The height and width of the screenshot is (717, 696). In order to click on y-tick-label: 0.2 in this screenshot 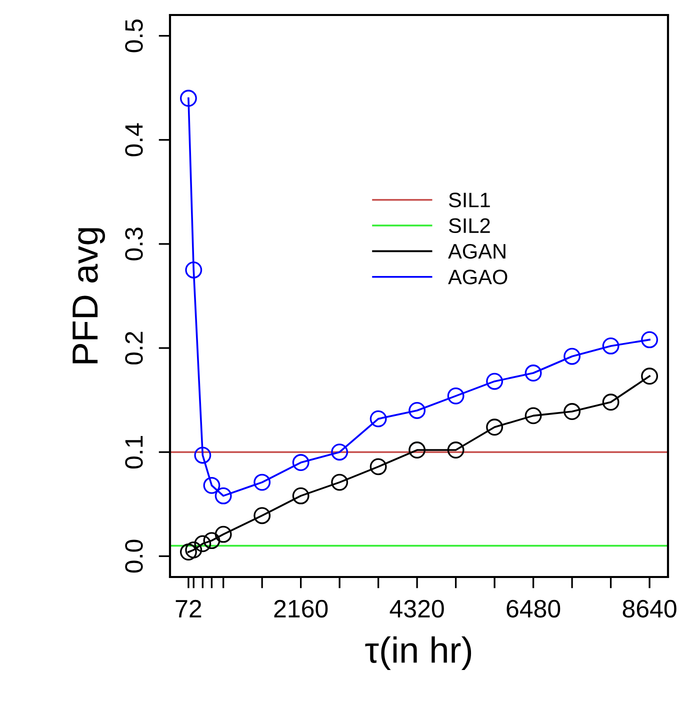, I will do `click(134, 348)`.